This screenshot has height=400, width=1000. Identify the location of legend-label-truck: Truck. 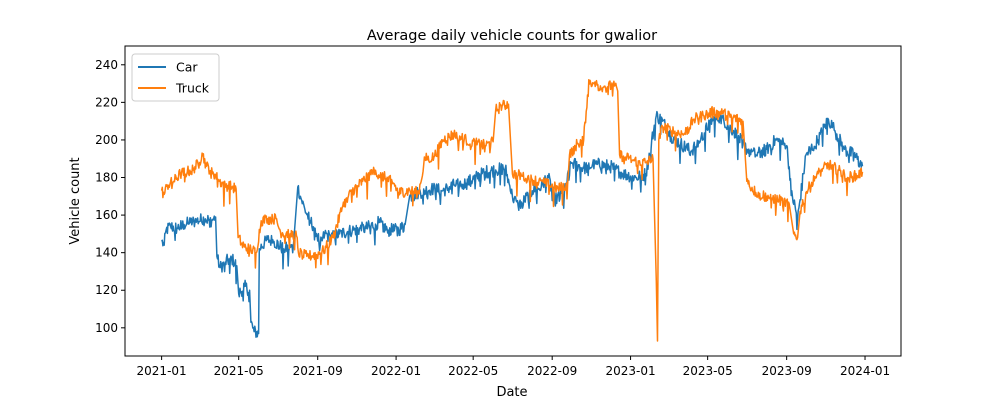
(192, 88).